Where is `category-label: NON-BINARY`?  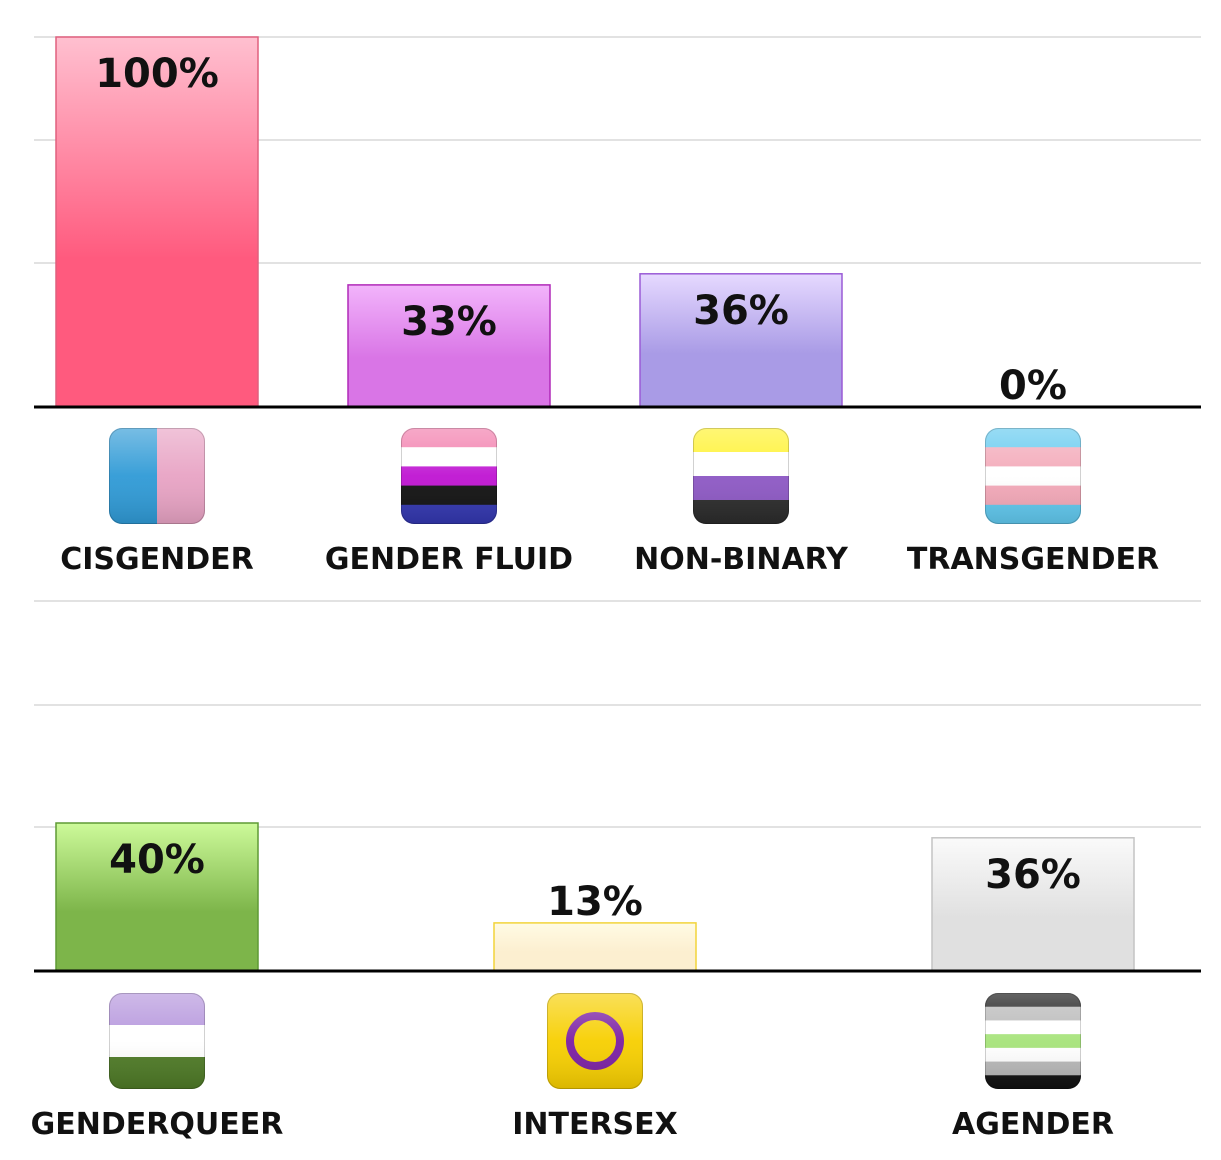
category-label: NON-BINARY is located at coordinates (741, 559).